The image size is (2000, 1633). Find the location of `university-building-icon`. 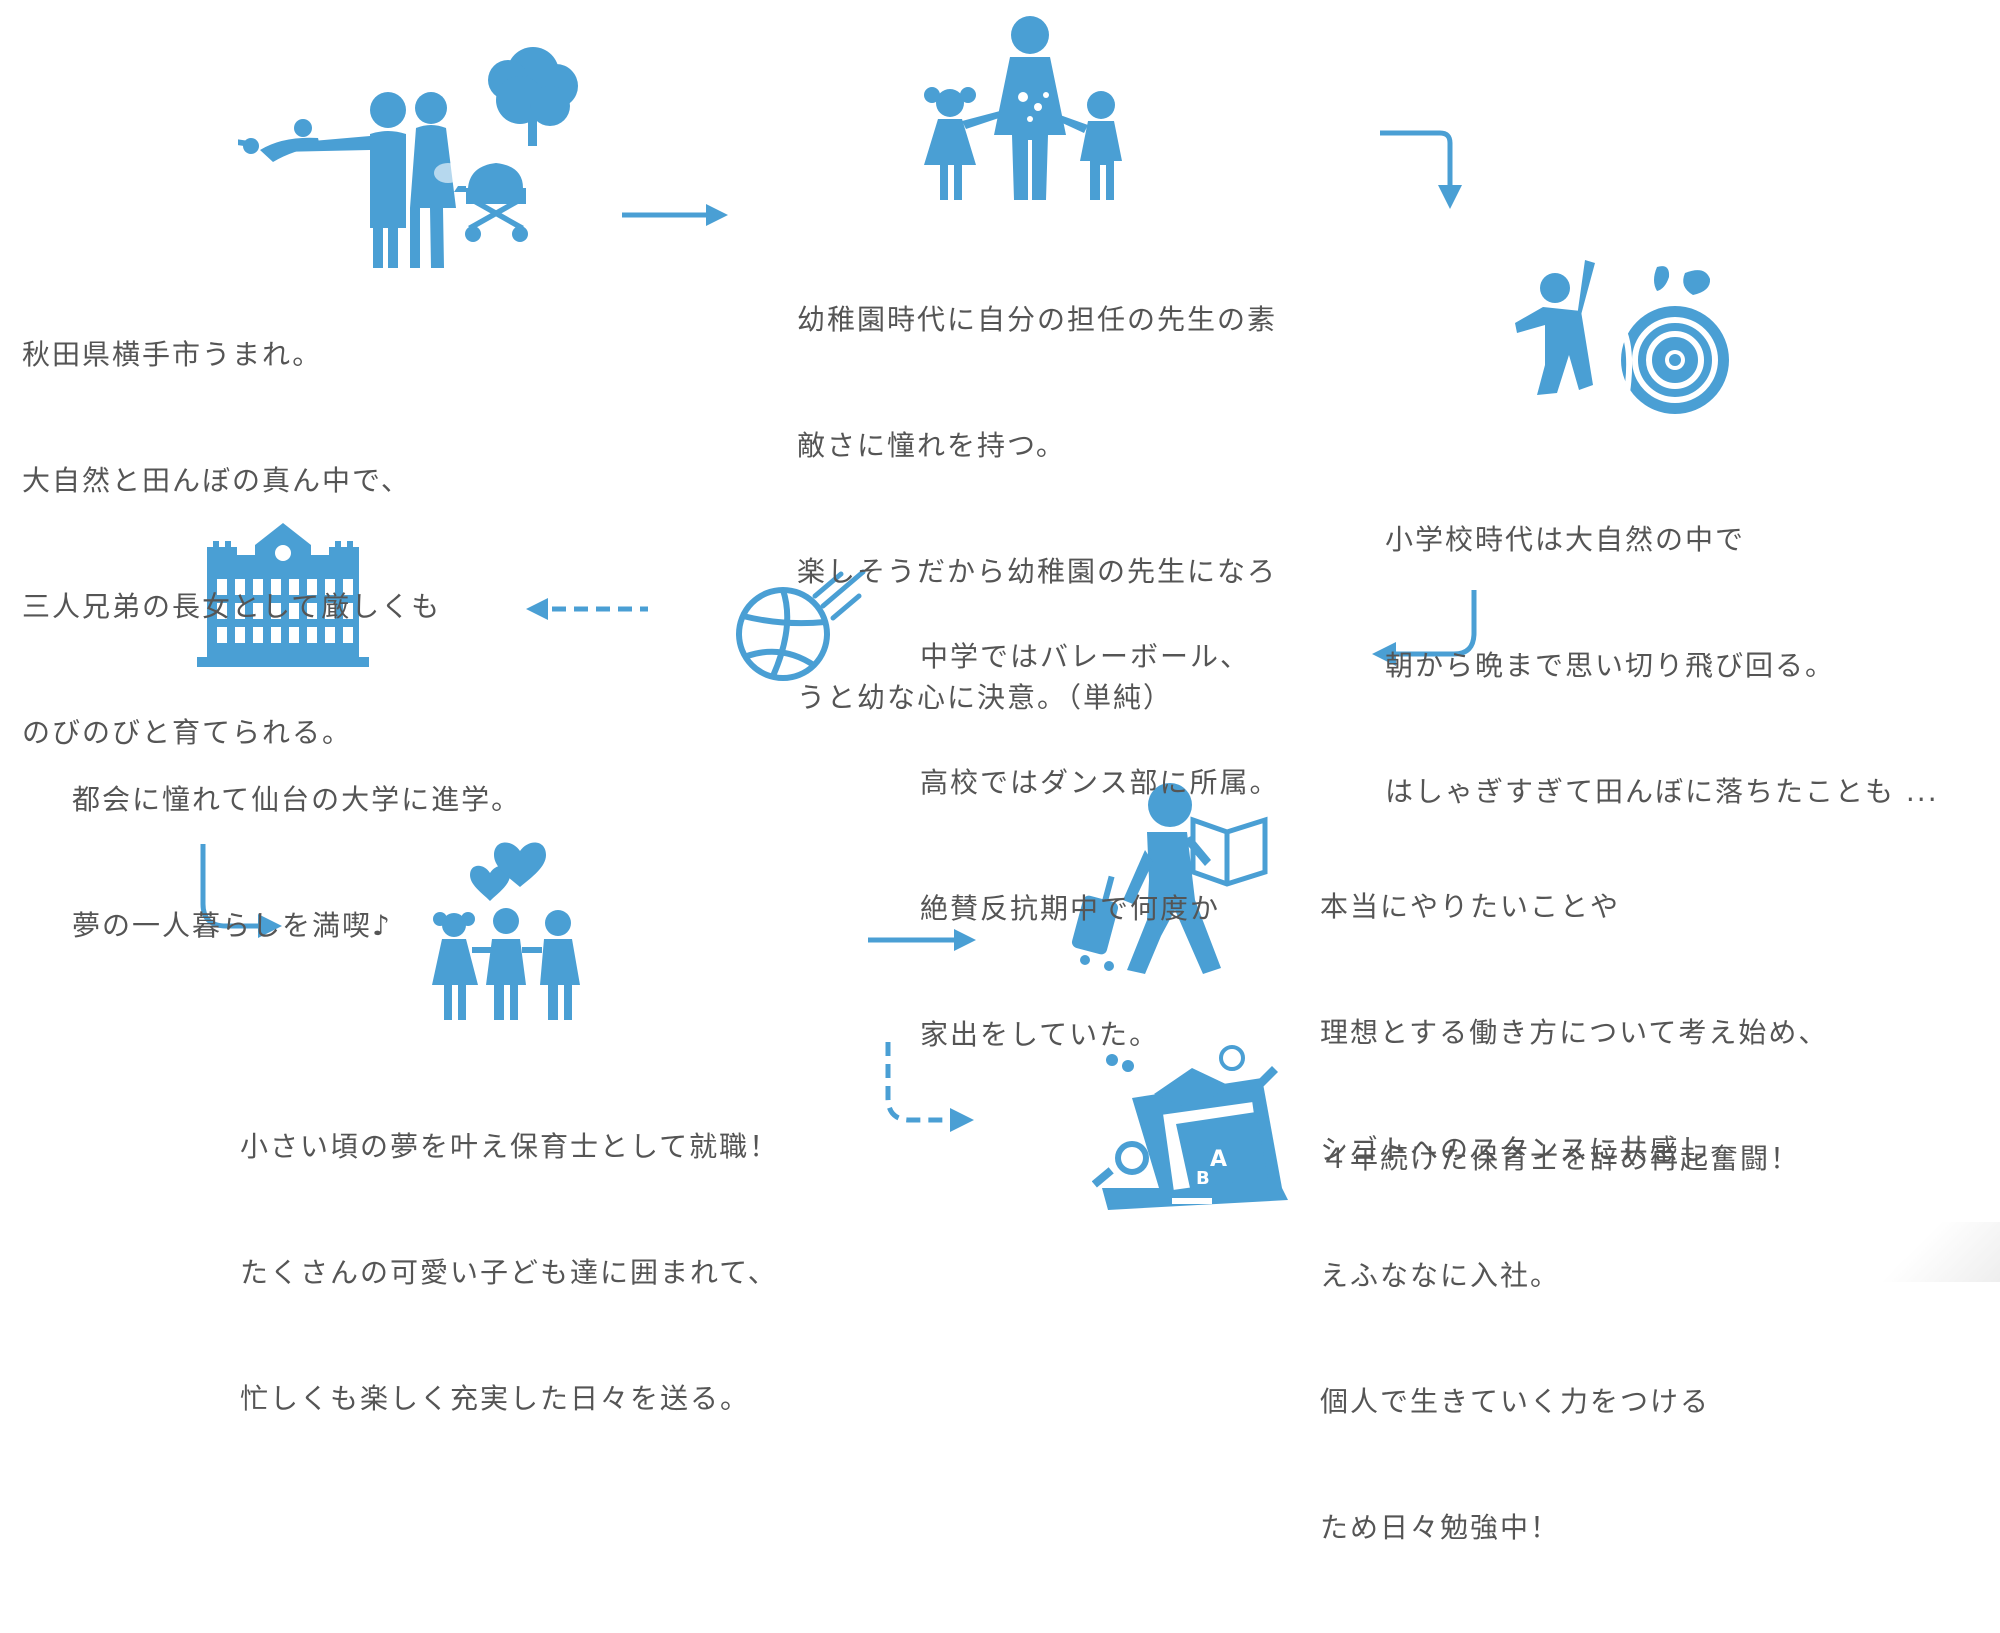

university-building-icon is located at coordinates (283, 595).